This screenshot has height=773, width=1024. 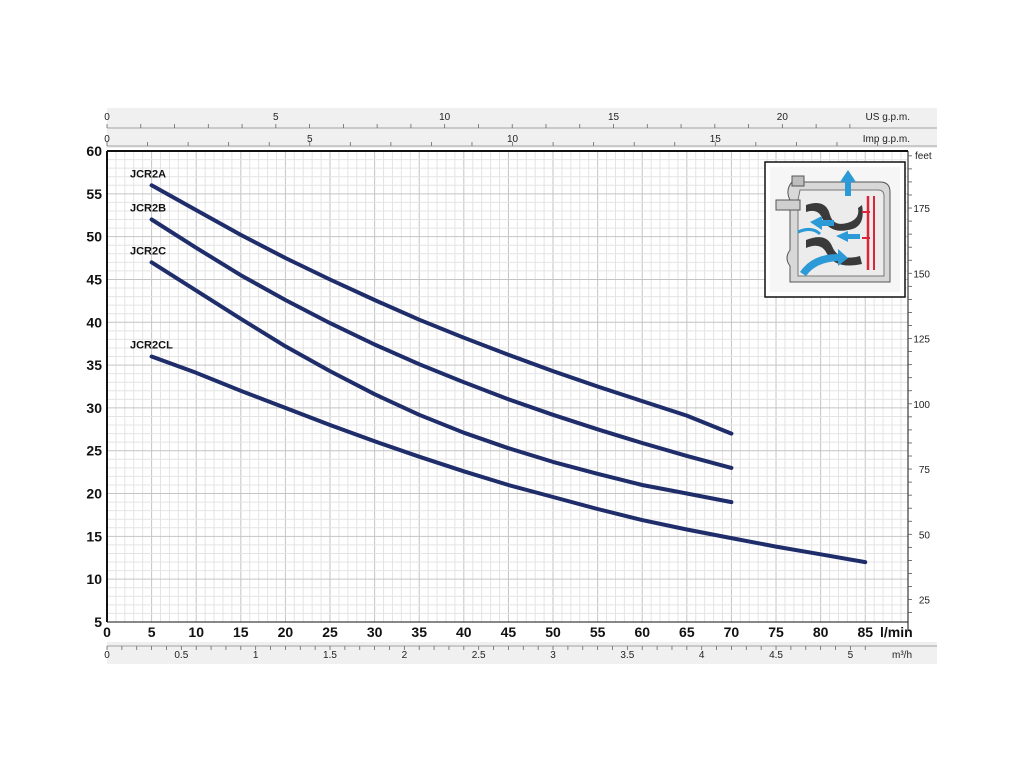 What do you see at coordinates (148, 251) in the screenshot?
I see `series-label-jcr2c: JCR2C` at bounding box center [148, 251].